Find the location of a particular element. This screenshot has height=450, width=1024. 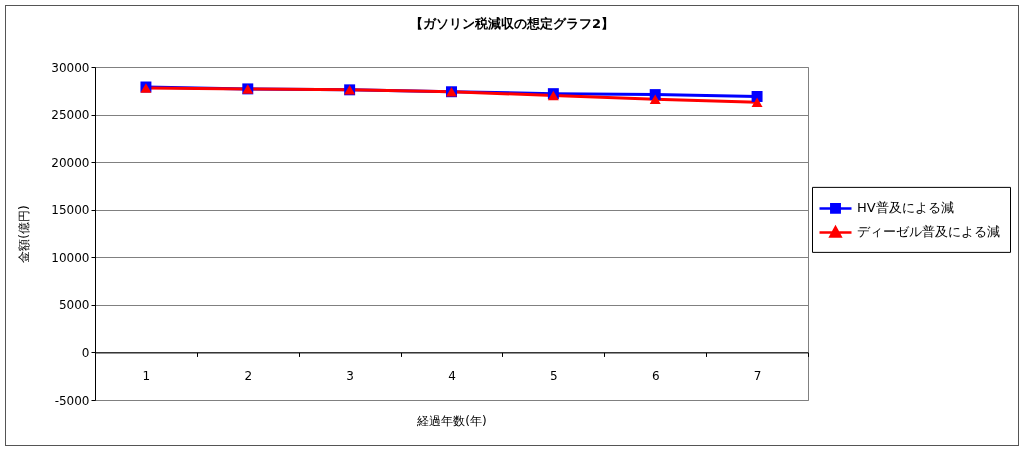

y-axis-title: 金額(億円) is located at coordinates (24, 234).